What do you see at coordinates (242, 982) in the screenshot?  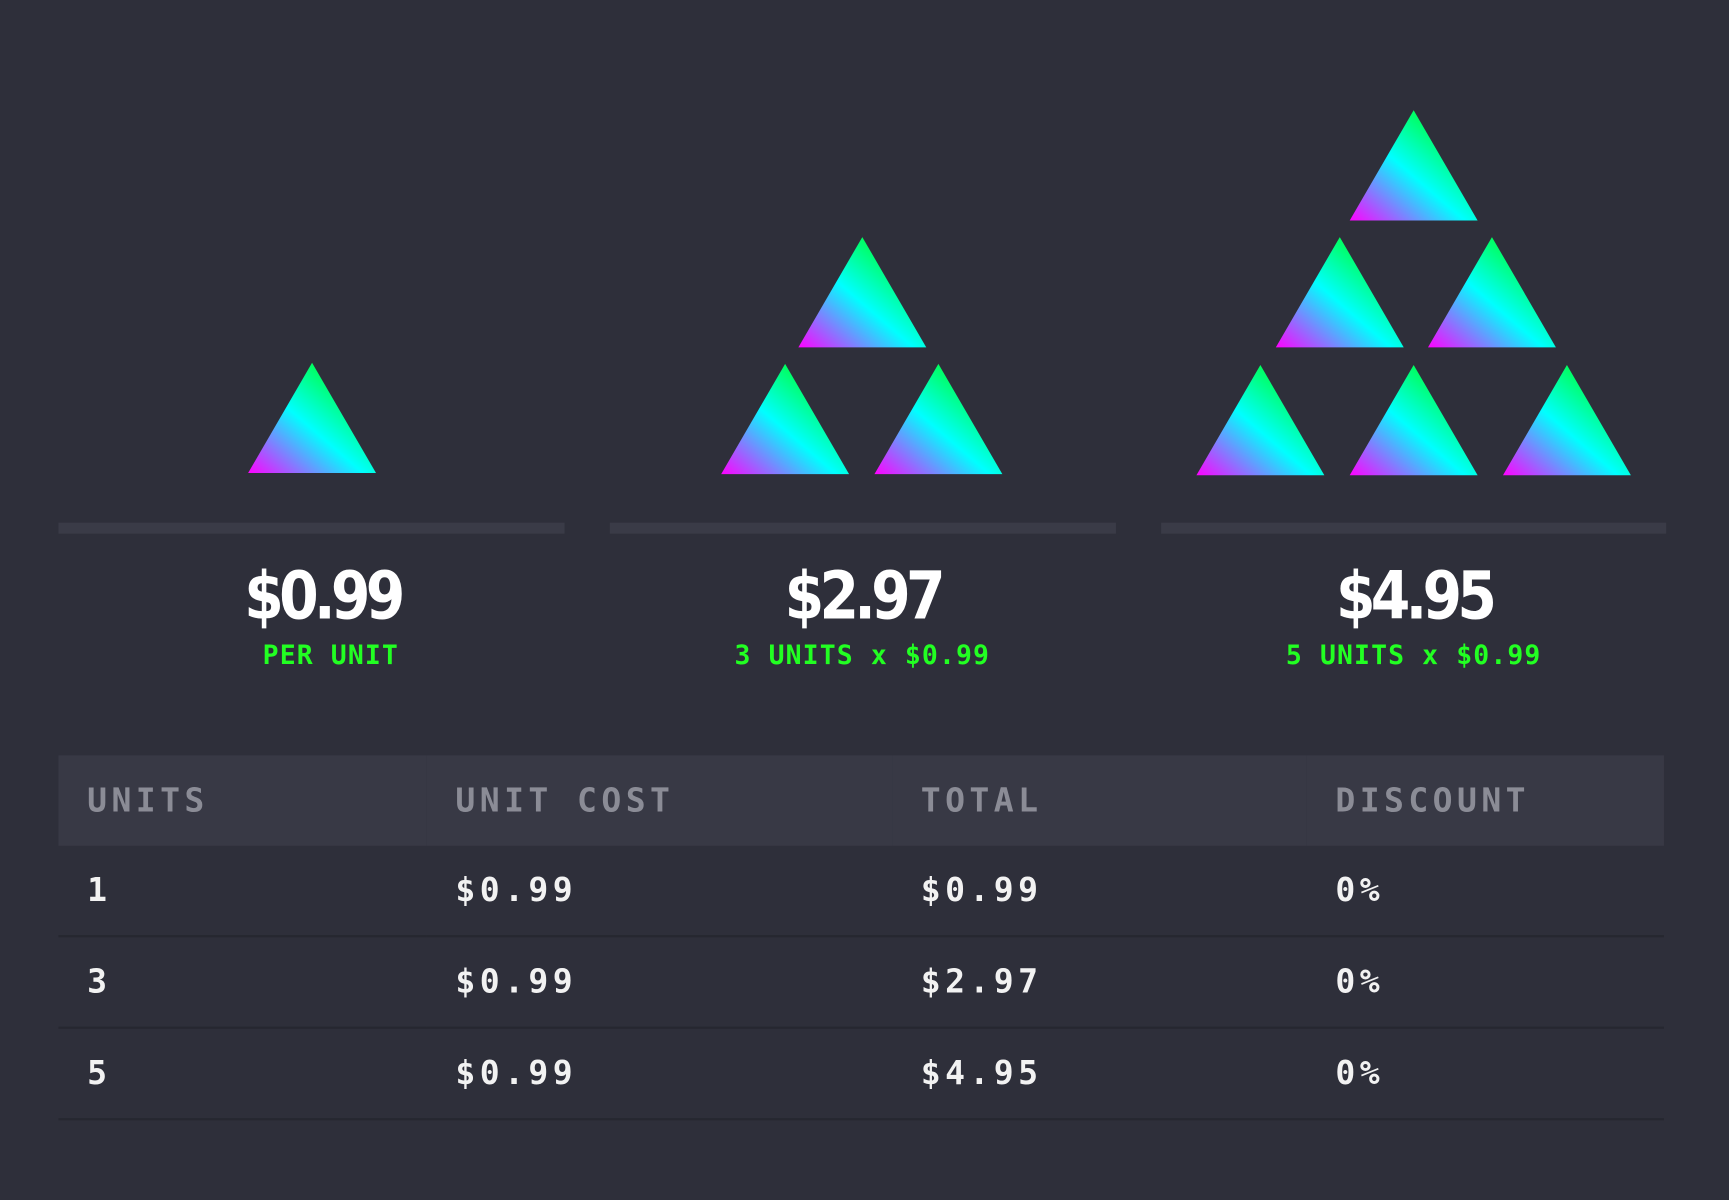 I see `cell-units: 3` at bounding box center [242, 982].